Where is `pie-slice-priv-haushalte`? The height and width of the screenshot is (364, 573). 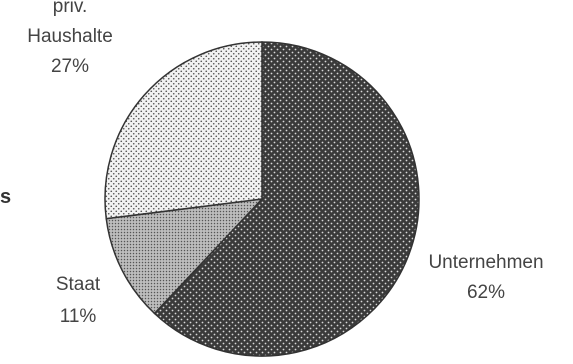 pie-slice-priv-haushalte is located at coordinates (183, 130).